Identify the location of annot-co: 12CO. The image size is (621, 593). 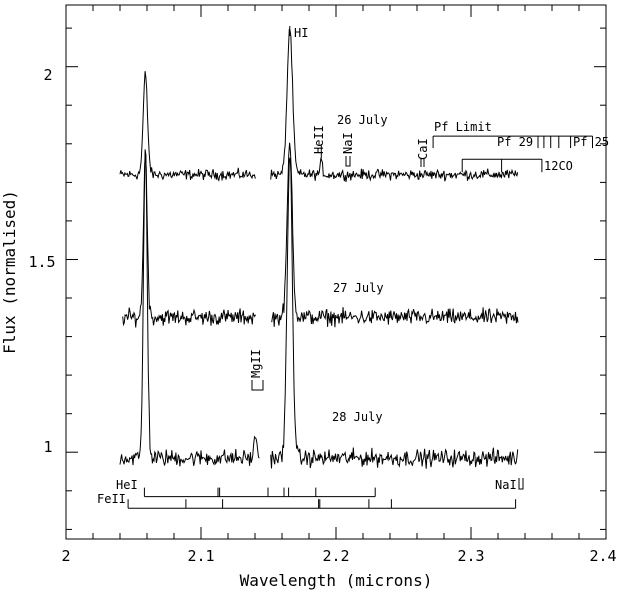
(558, 166).